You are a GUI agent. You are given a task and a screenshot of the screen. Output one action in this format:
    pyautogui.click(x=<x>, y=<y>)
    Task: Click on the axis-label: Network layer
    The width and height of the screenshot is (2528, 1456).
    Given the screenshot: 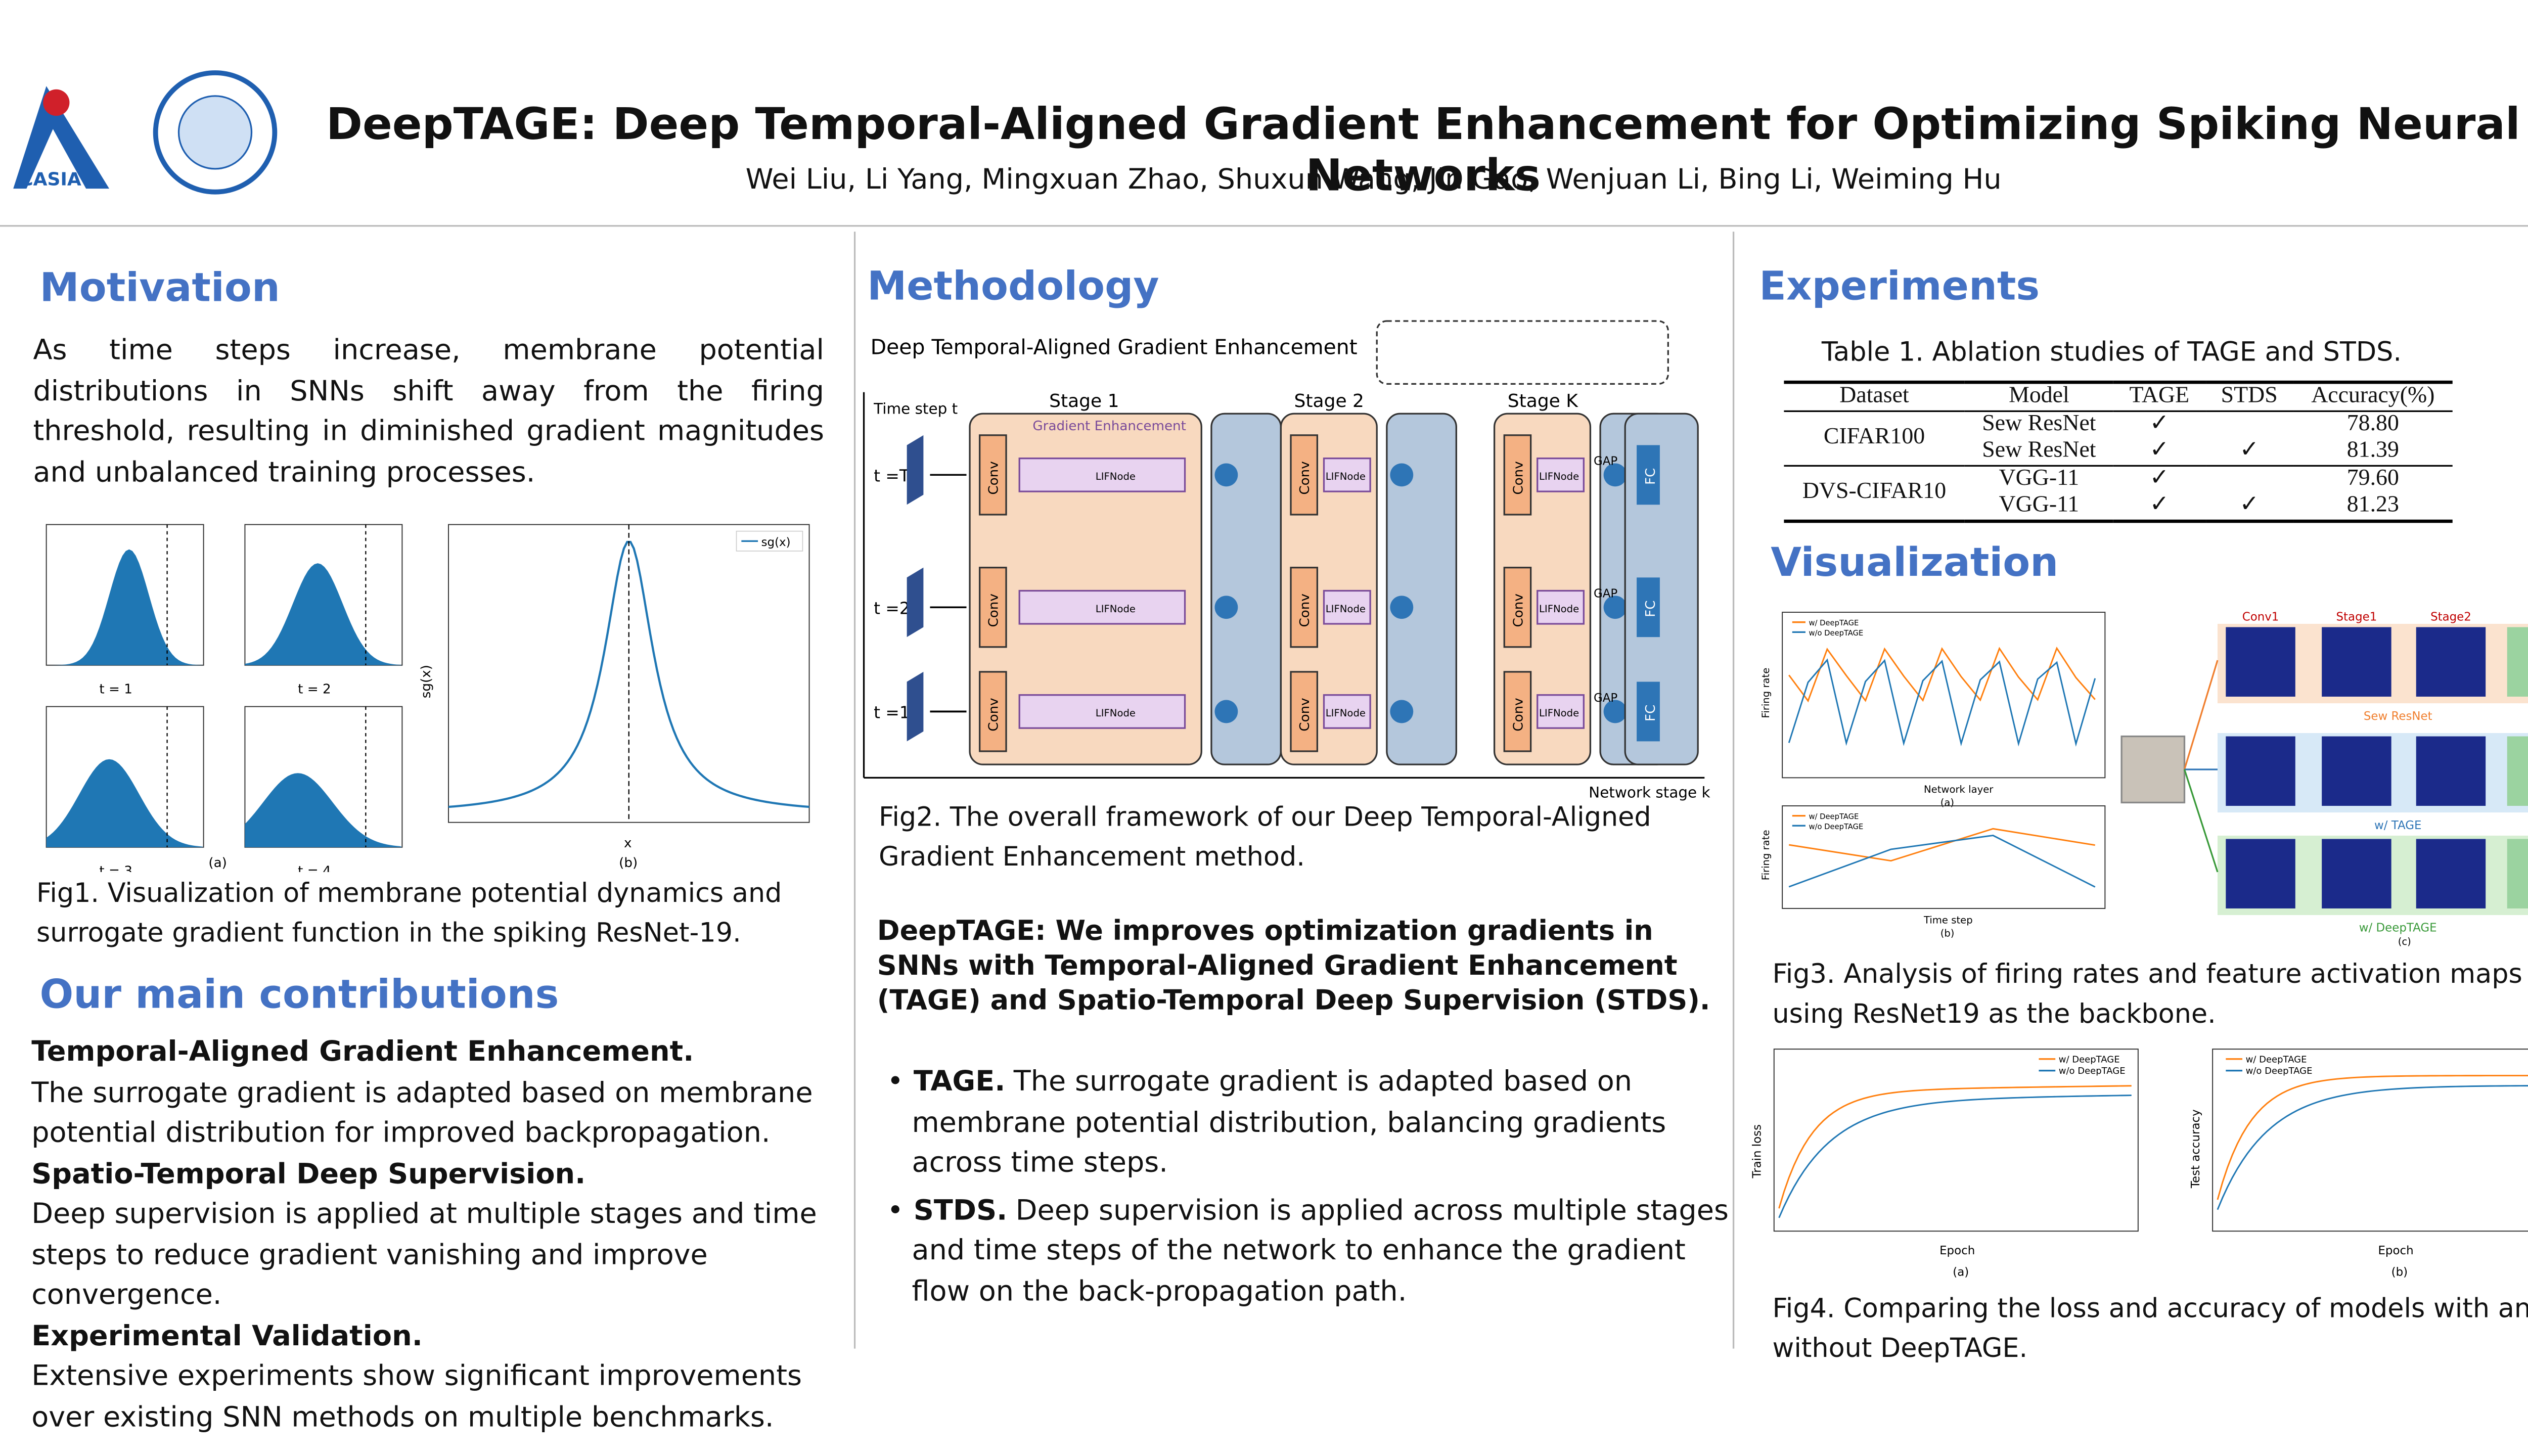 What is the action you would take?
    pyautogui.click(x=1959, y=789)
    